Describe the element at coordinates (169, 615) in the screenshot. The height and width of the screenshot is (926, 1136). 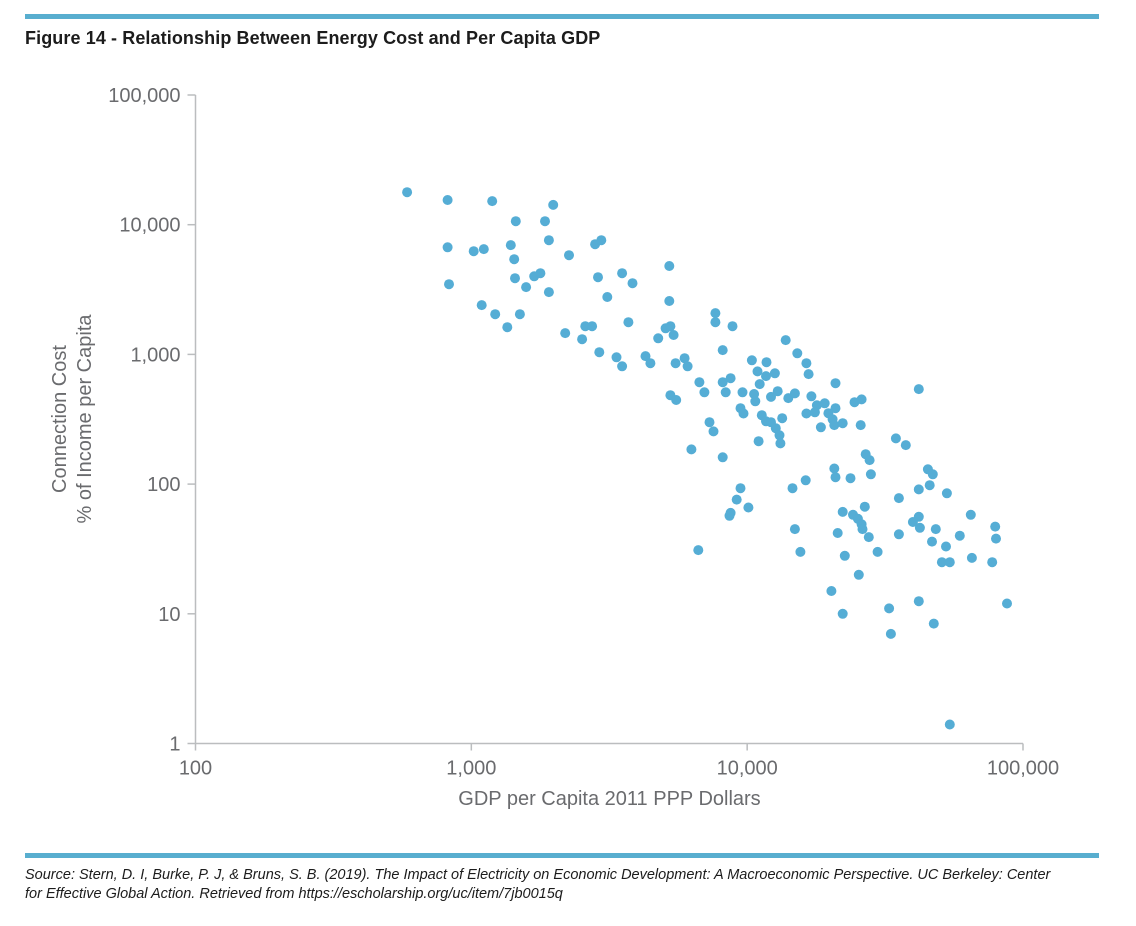
I see `y-tick-label: 10` at that location.